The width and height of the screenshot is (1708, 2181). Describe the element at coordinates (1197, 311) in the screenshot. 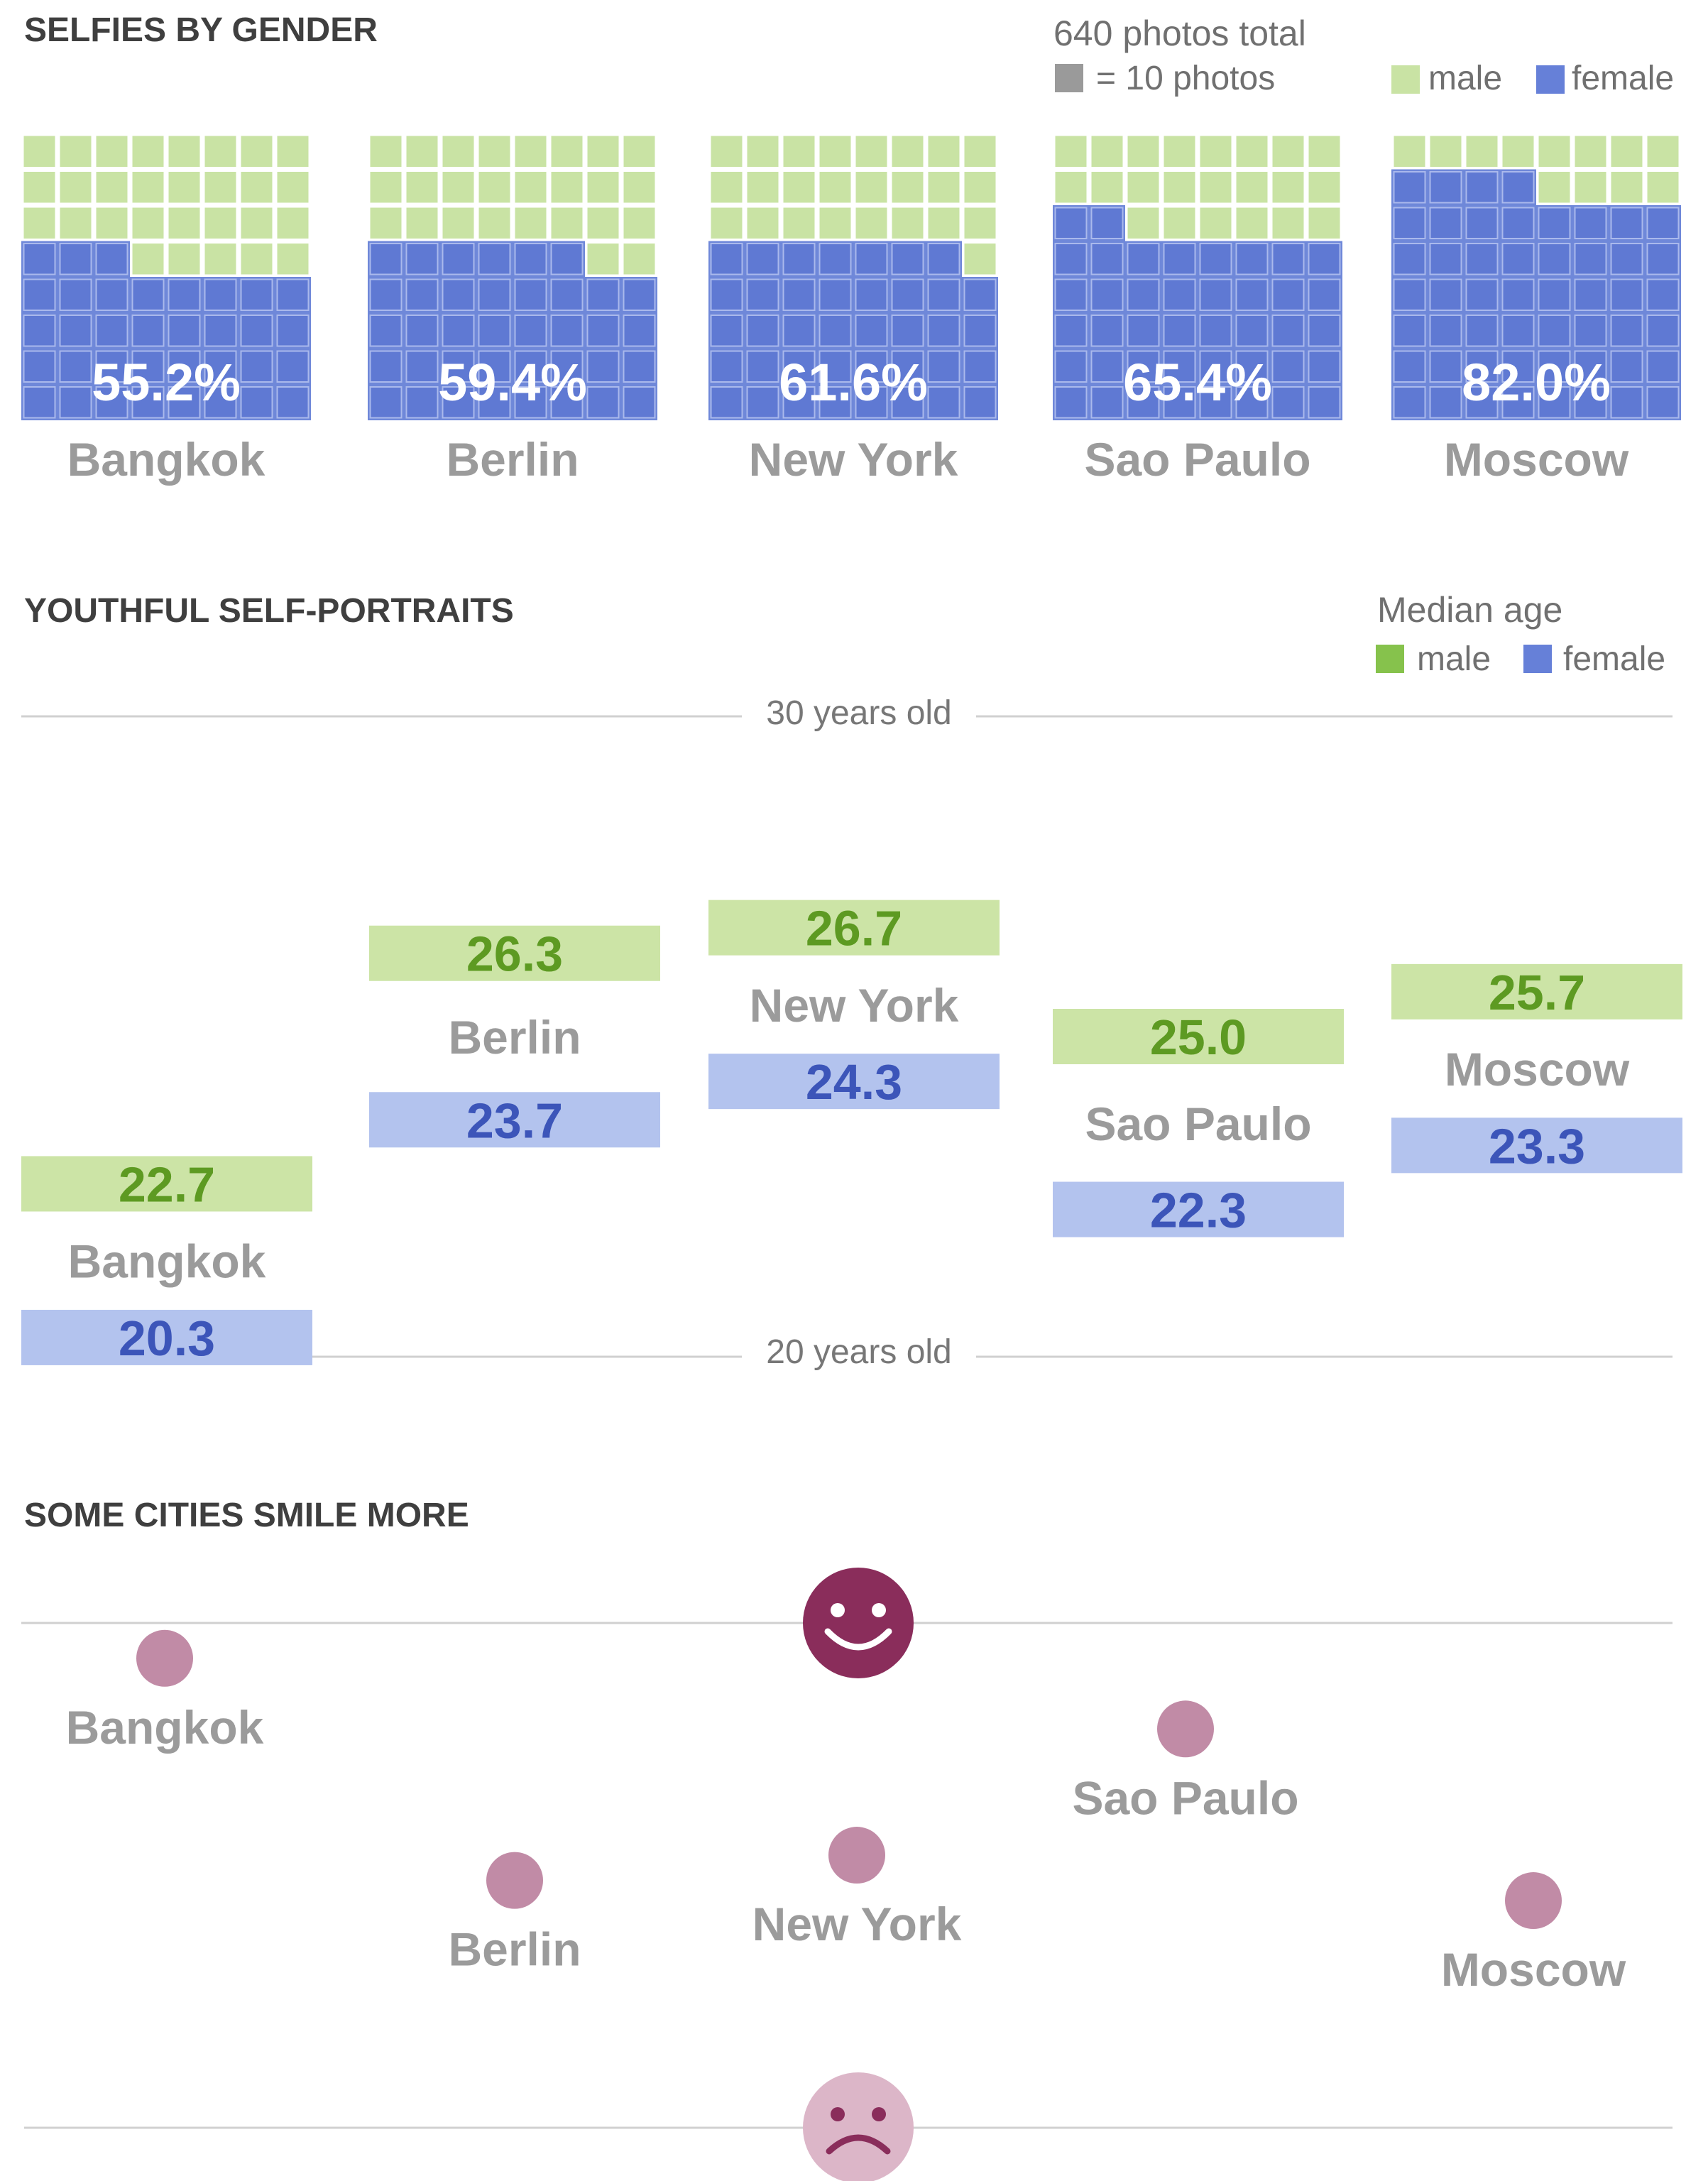

I see `waffle-sao-paulo: 65.4% Sao Paulo` at that location.